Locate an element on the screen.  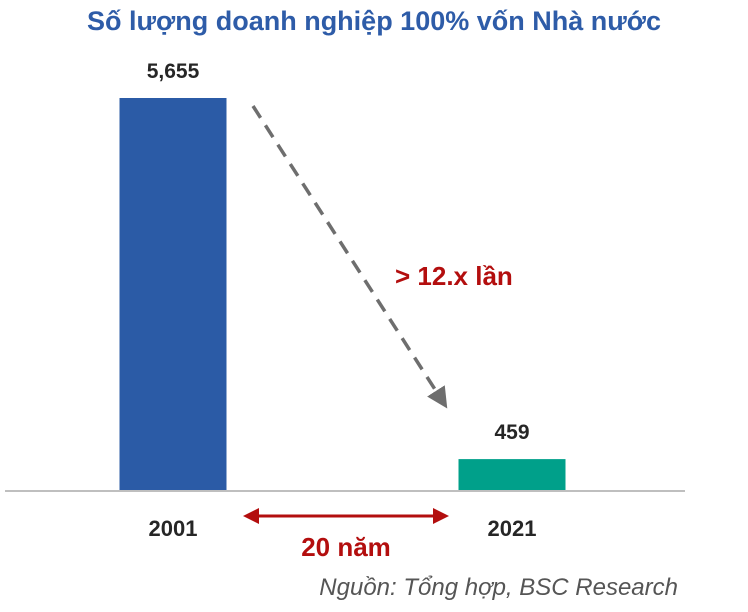
bar-2001 is located at coordinates (173, 294).